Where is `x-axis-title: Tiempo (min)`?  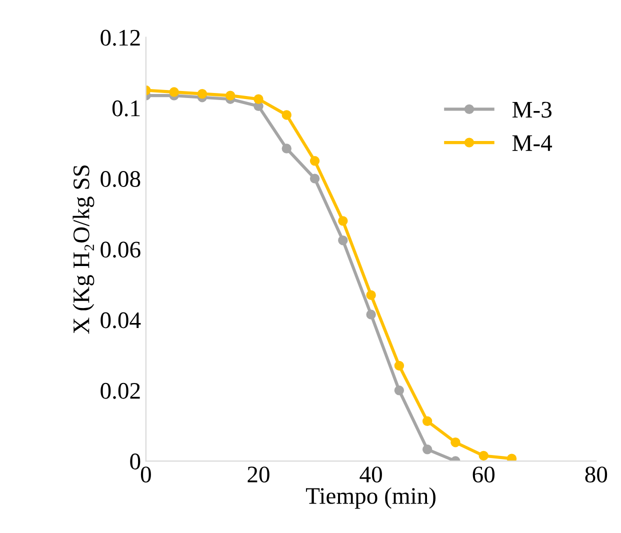 x-axis-title: Tiempo (min) is located at coordinates (371, 498).